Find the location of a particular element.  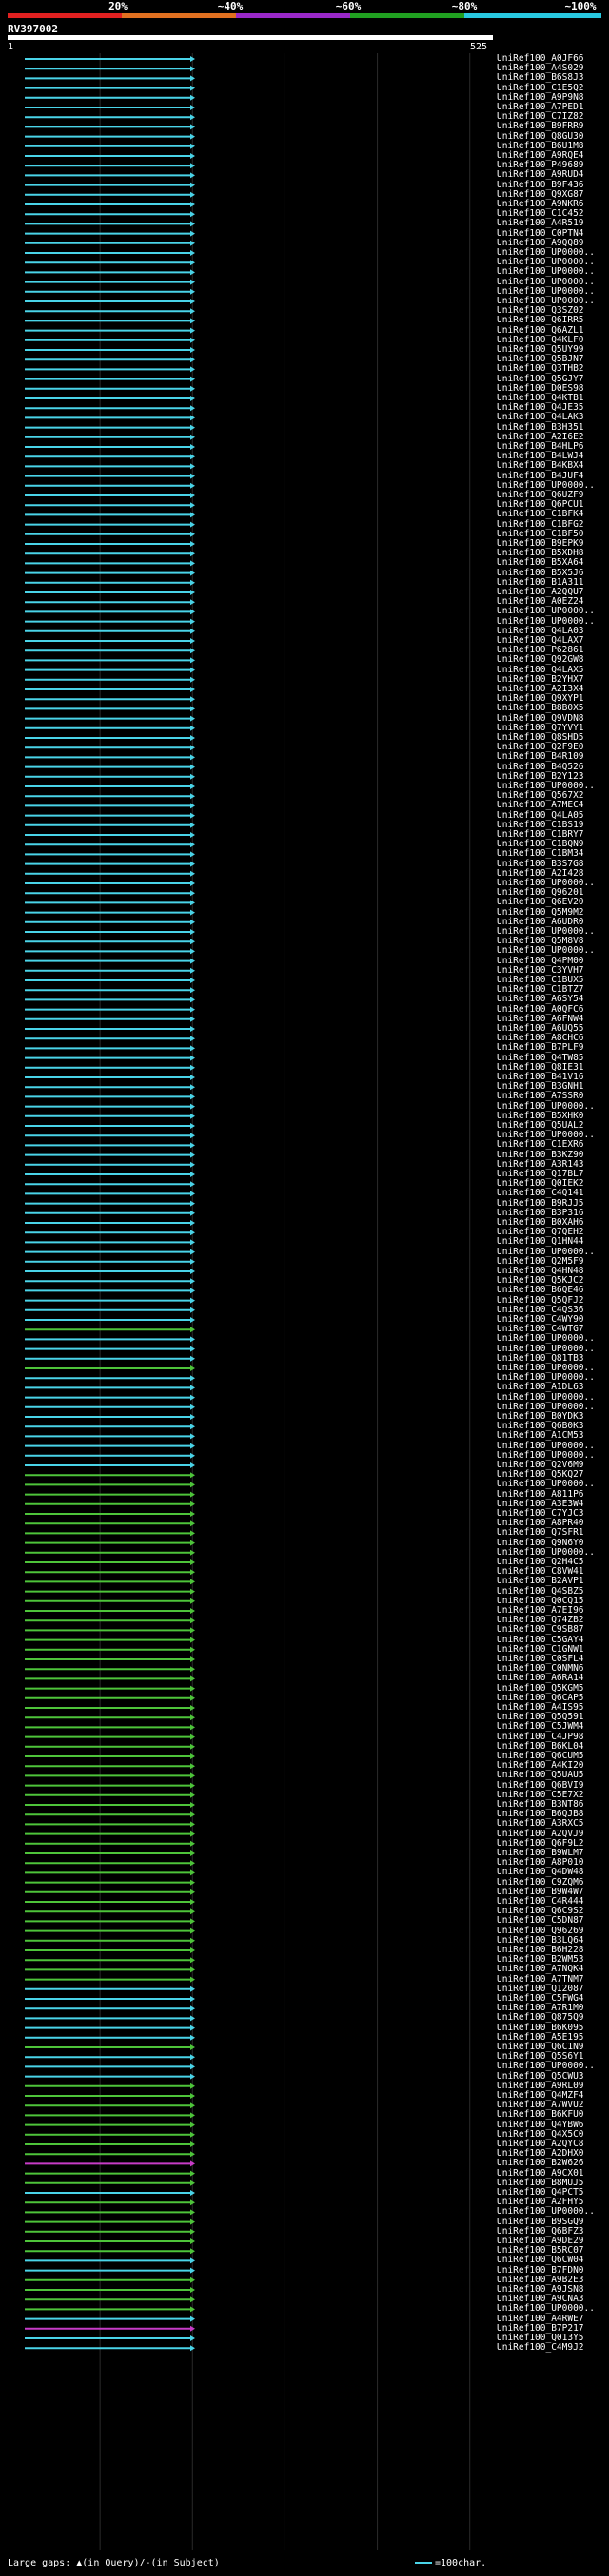

hit-label: UniRef100_B9RJJ5 is located at coordinates (540, 1203).